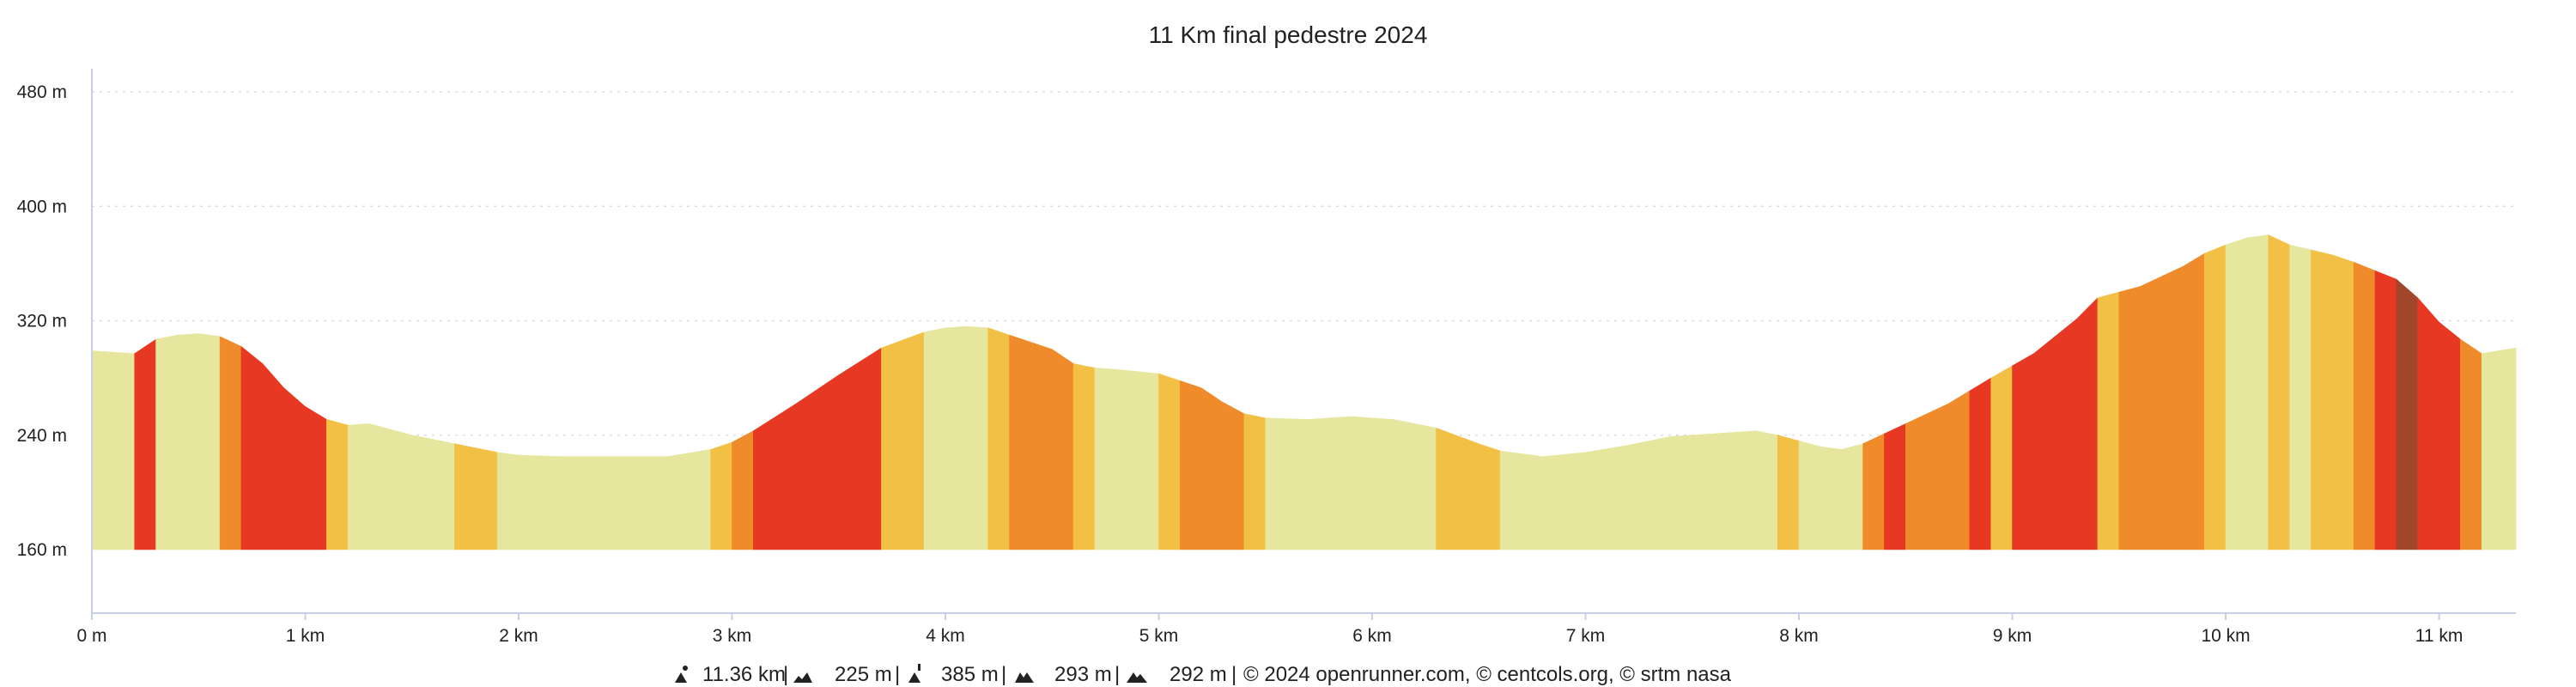 This screenshot has width=2576, height=687. What do you see at coordinates (1024, 677) in the screenshot?
I see `descent-double-peak-icon` at bounding box center [1024, 677].